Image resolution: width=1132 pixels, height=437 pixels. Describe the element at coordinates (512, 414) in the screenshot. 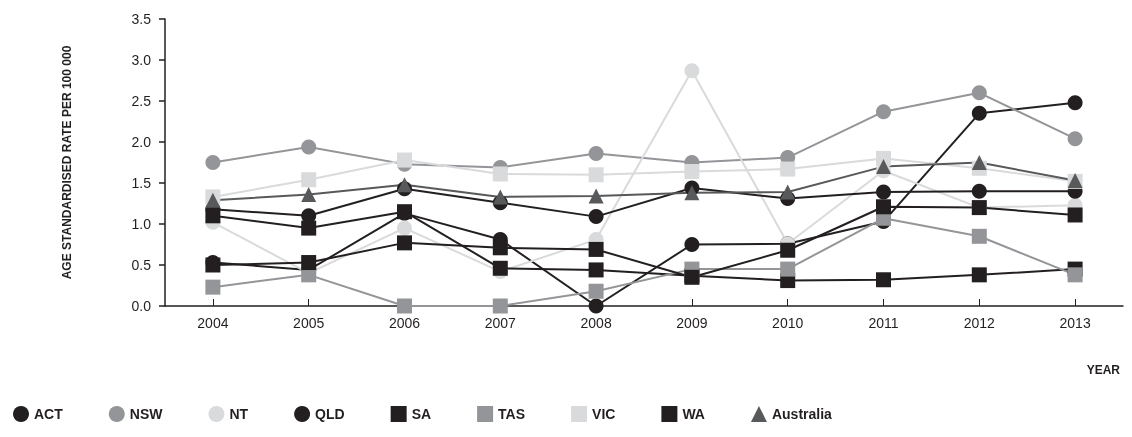

I see `legend-label: TAS` at that location.